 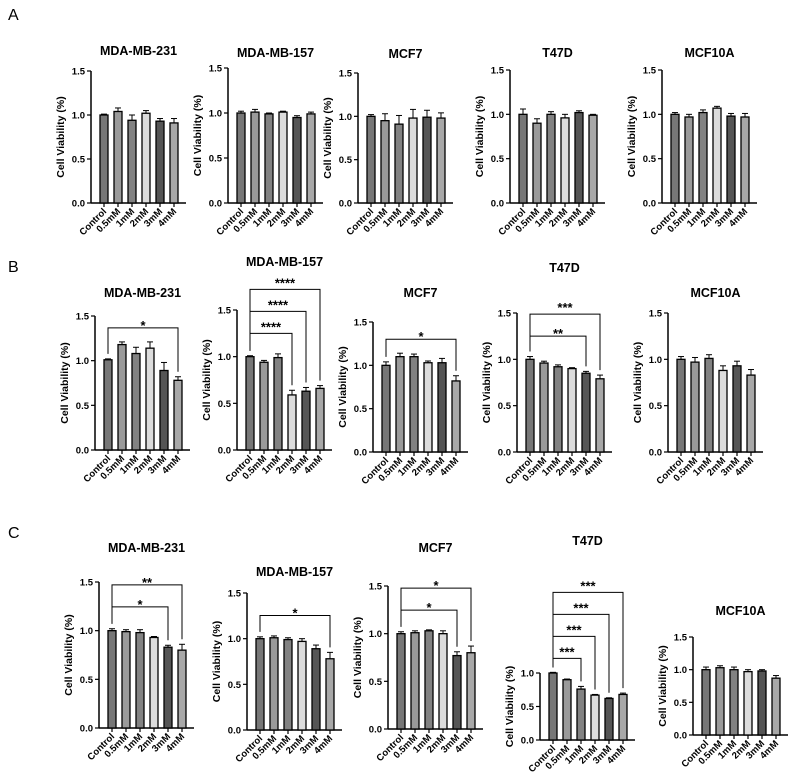 What do you see at coordinates (13, 267) in the screenshot?
I see `panel-label-b: B` at bounding box center [13, 267].